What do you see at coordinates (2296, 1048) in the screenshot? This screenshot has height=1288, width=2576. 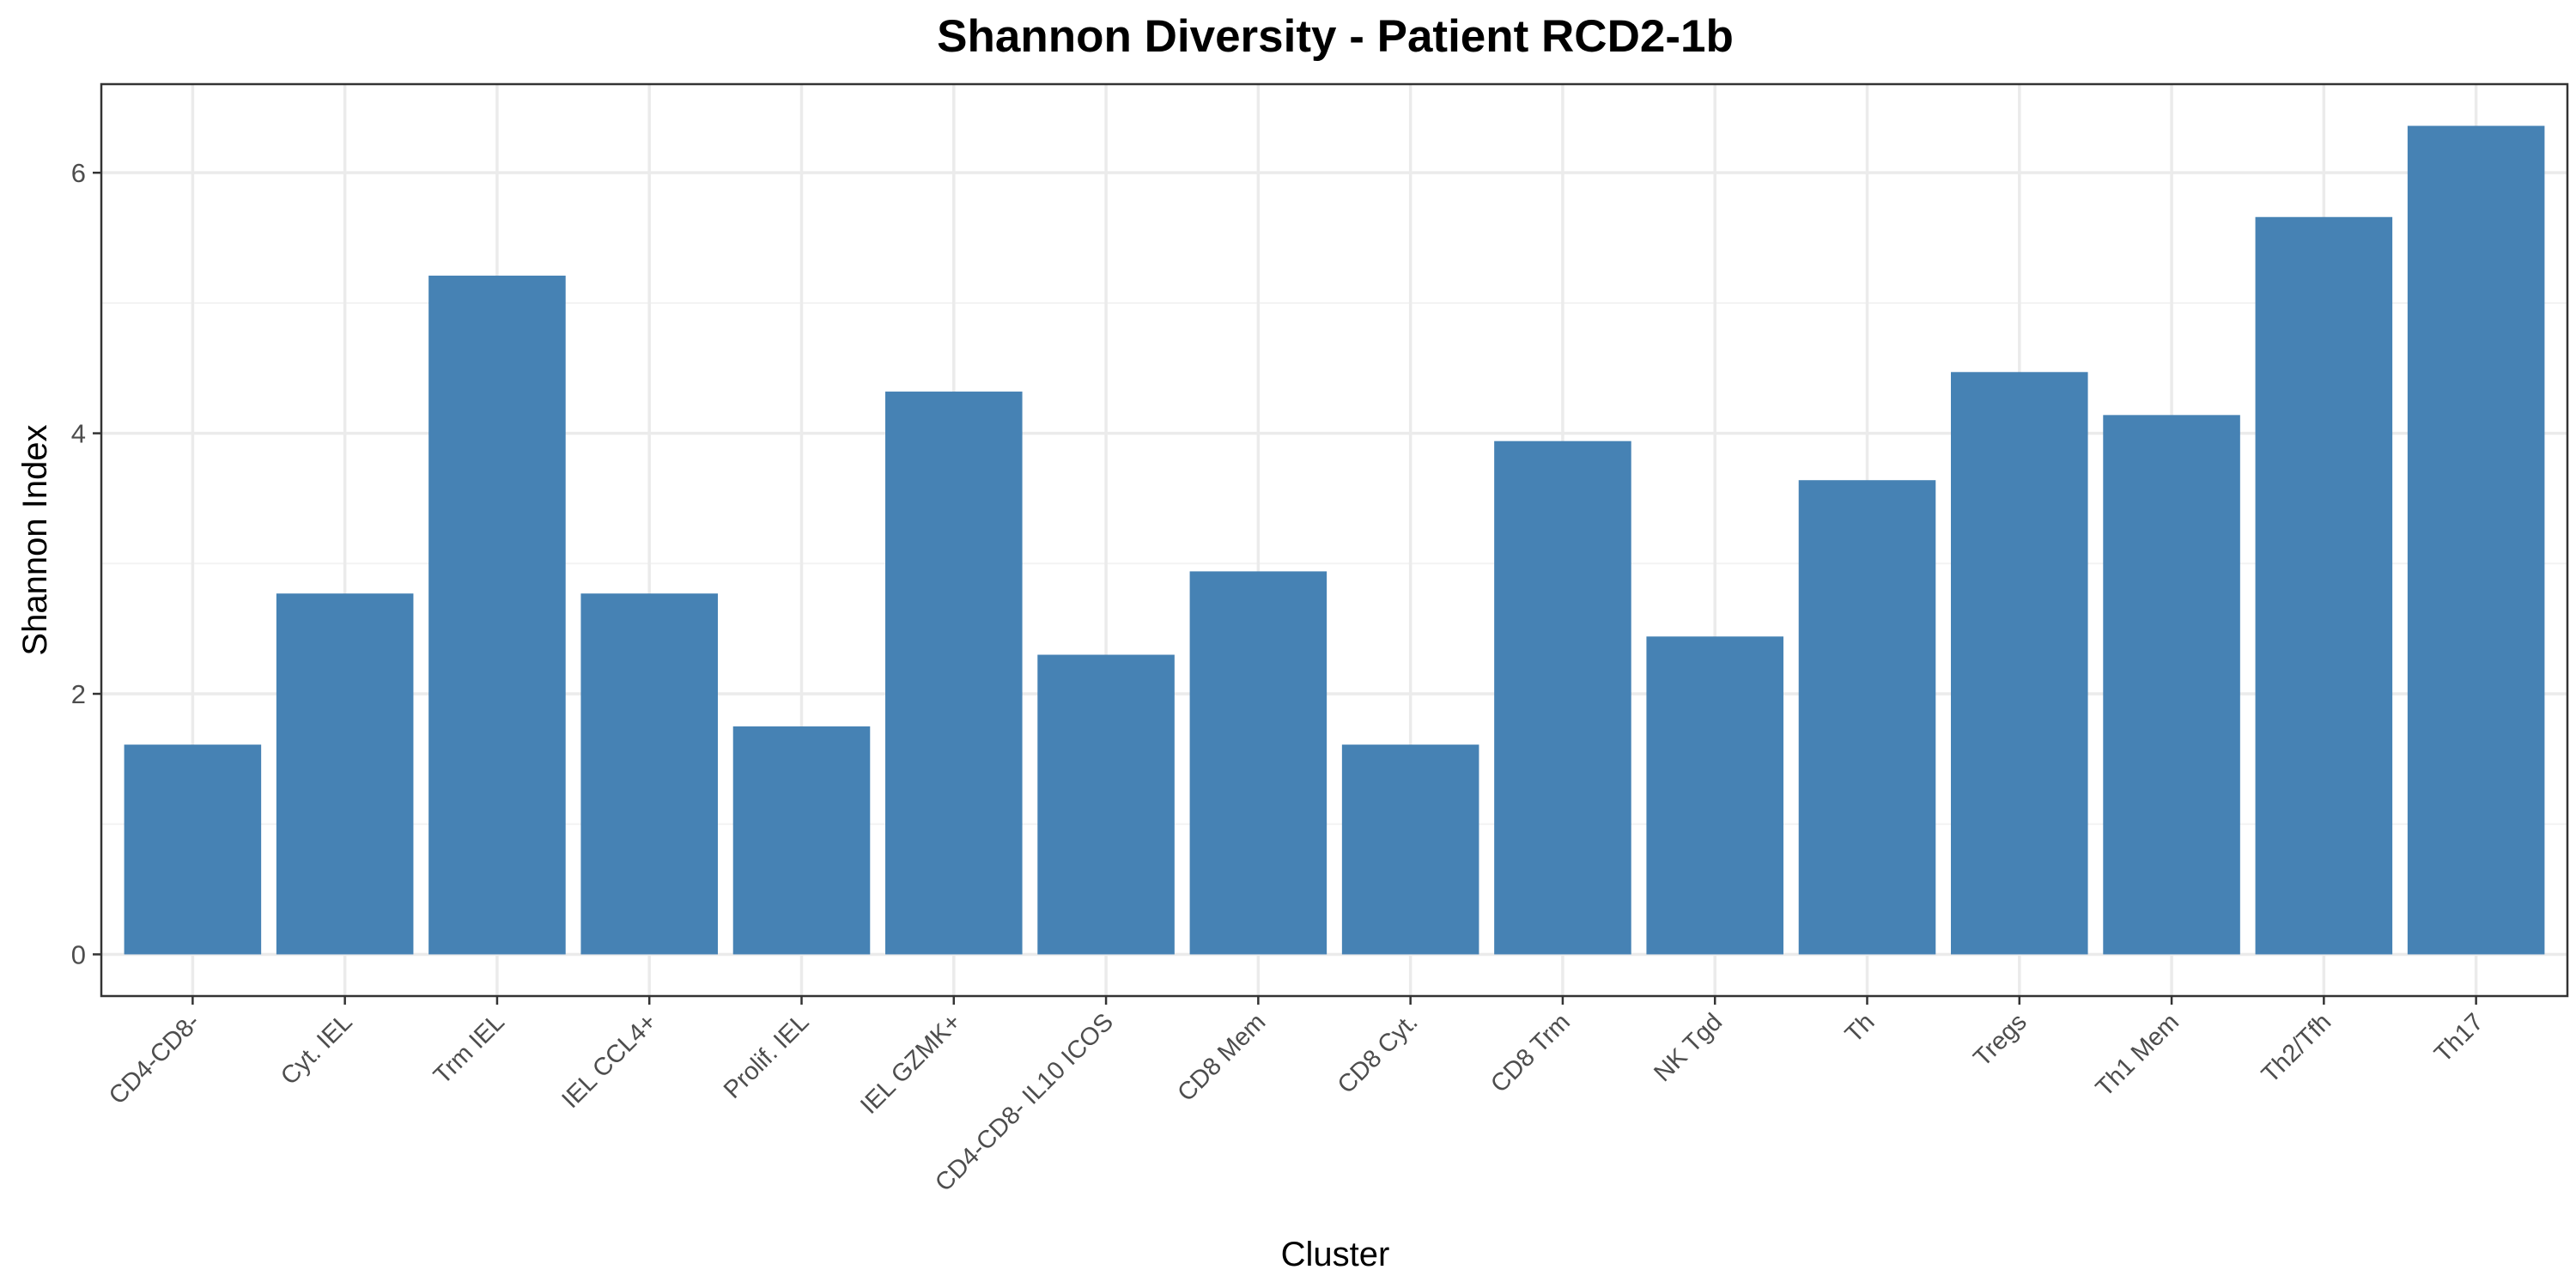 I see `x-tick-label: Th2/Tfh` at bounding box center [2296, 1048].